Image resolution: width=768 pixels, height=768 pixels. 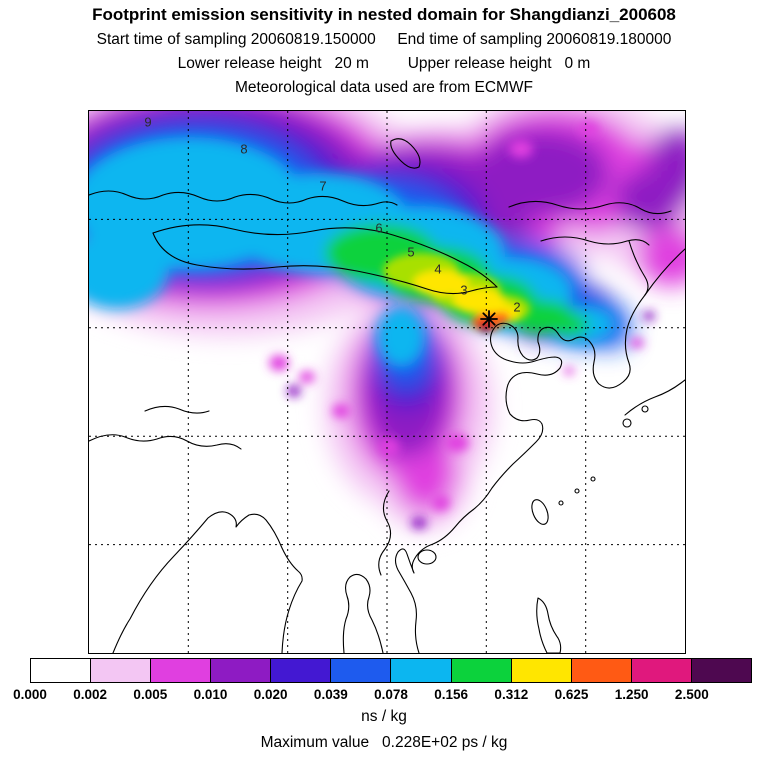 I want to click on receptor-marker-icon, so click(x=489, y=319).